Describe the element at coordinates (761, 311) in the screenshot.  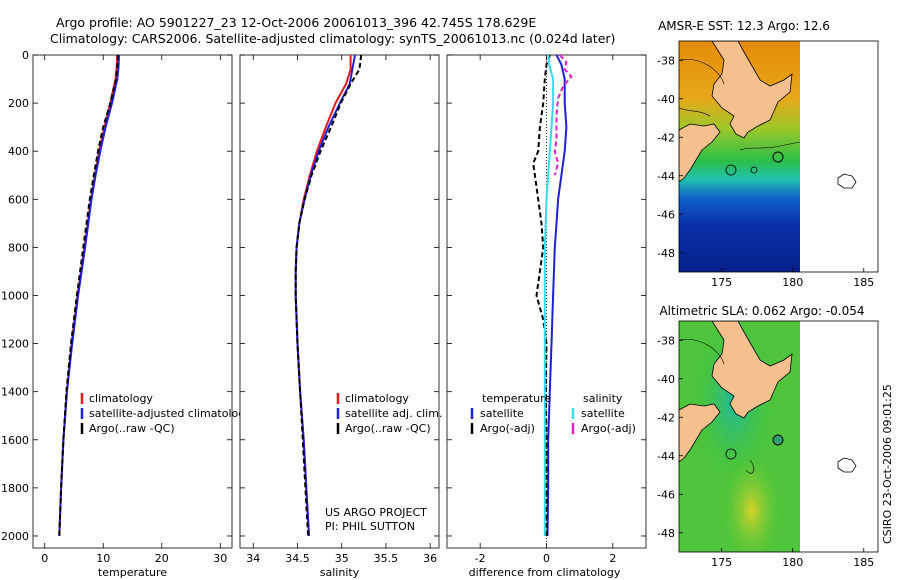
I see `sla-map-title: Altimetric SLA: 0.062 Argo: -0.054` at that location.